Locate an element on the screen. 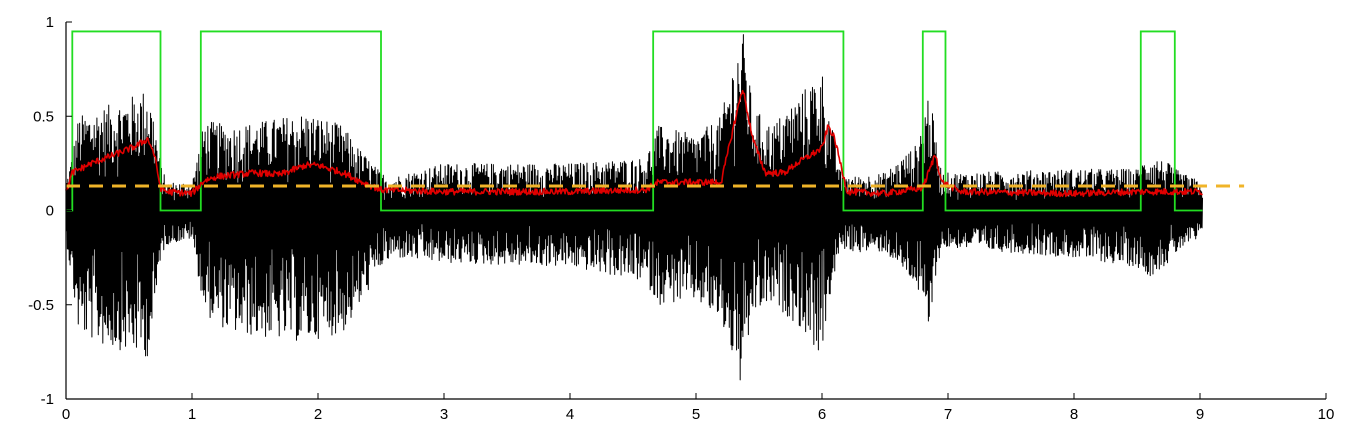 The image size is (1358, 446). x-tick-label: 3 is located at coordinates (444, 414).